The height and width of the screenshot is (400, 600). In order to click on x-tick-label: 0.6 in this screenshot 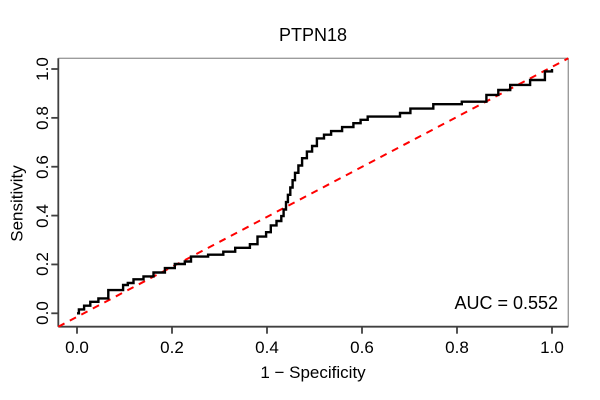, I will do `click(362, 347)`.